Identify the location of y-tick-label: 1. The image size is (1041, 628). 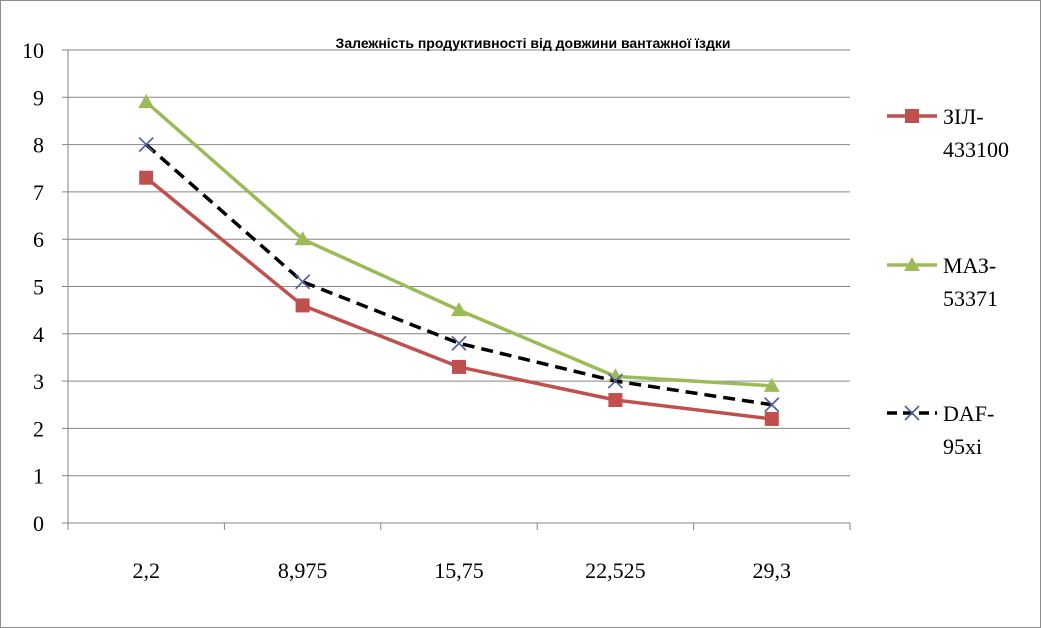
(38, 476).